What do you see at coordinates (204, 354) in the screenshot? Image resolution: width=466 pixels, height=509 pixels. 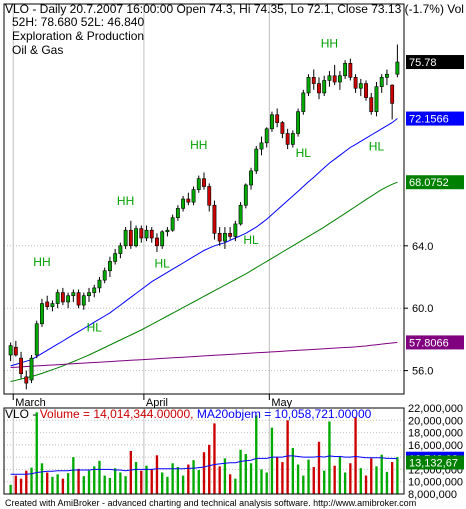 I see `ma-line-ma_long` at bounding box center [204, 354].